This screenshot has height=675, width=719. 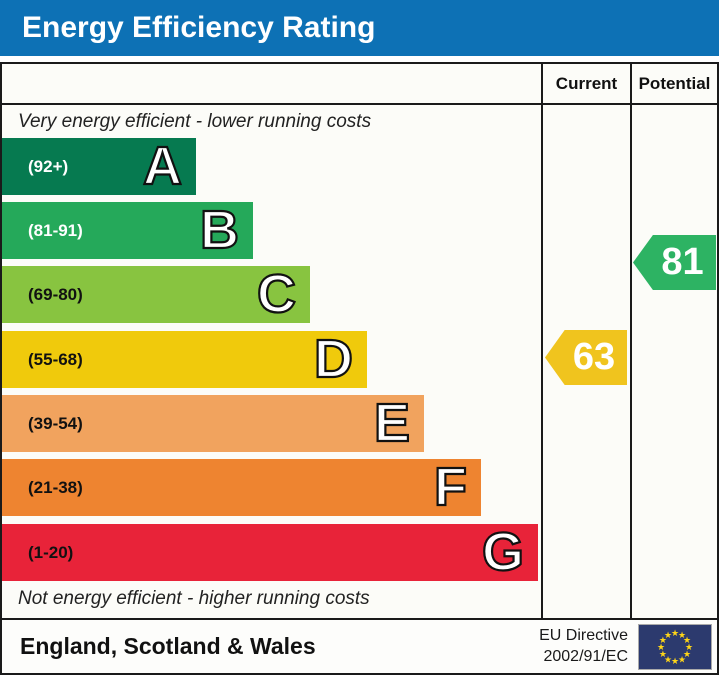 I want to click on potential-rating-value: 81, so click(x=682, y=262).